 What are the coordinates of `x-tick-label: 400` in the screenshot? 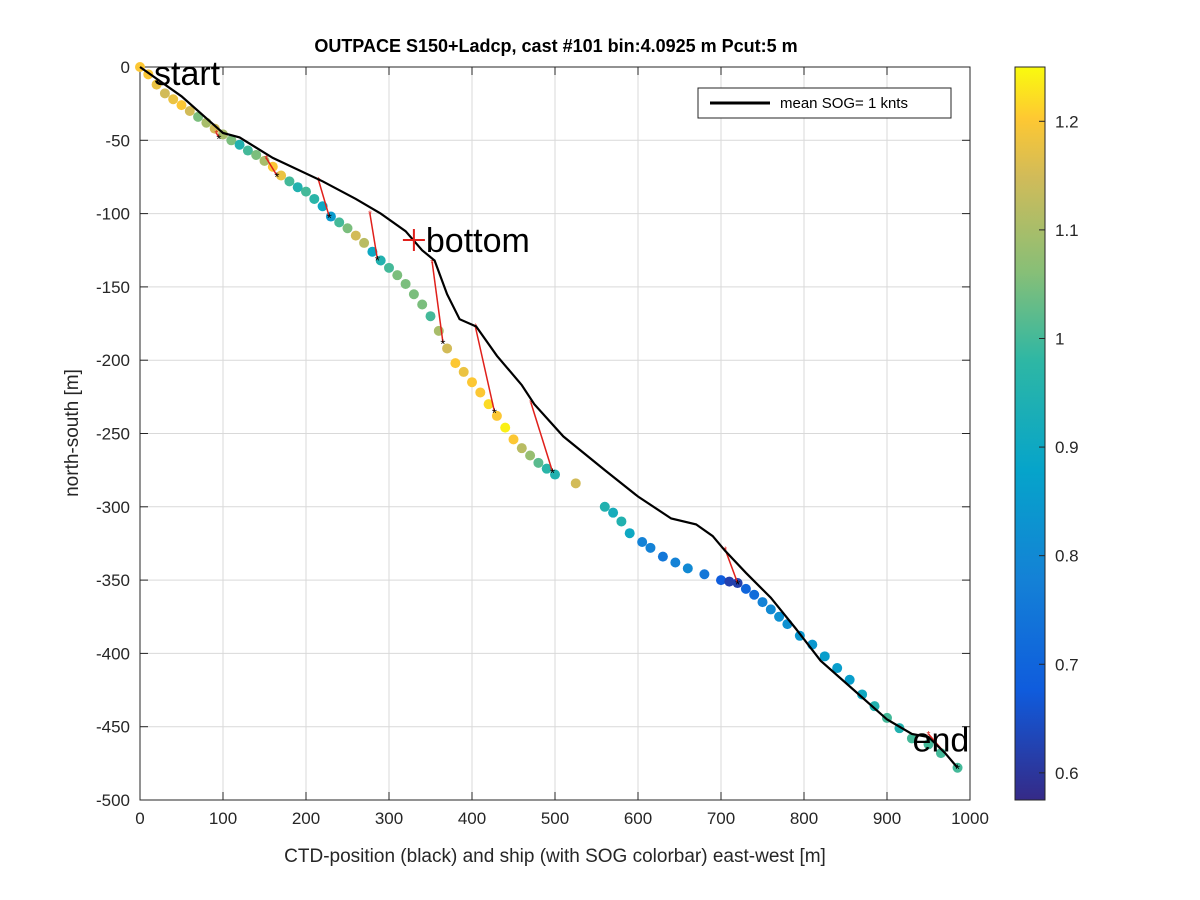 It's located at (472, 818).